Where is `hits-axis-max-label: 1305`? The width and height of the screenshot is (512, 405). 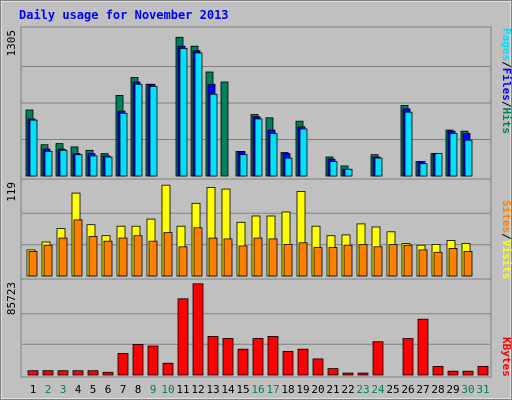 hits-axis-max-label: 1305 is located at coordinates (11, 43).